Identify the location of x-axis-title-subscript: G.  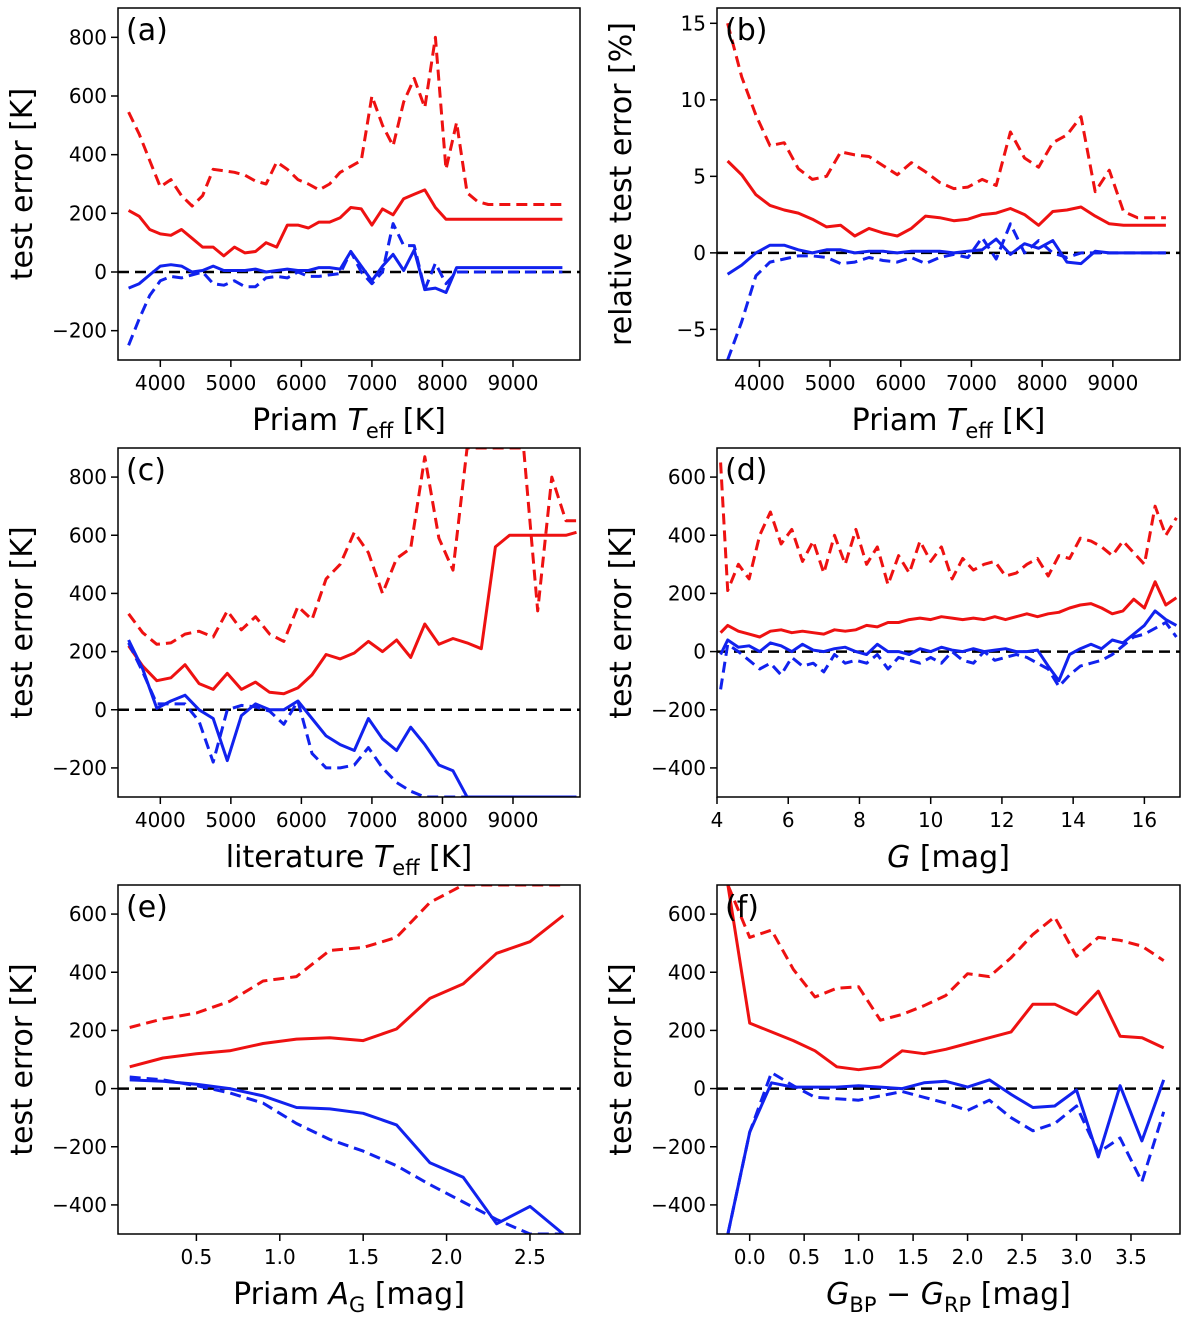
(357, 1304).